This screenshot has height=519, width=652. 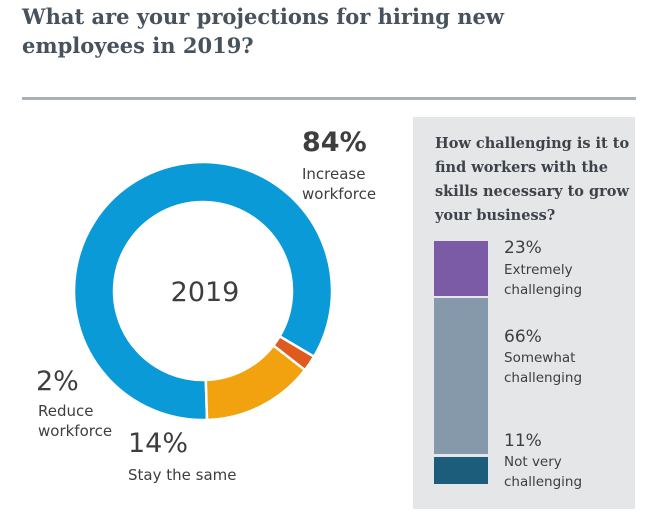 What do you see at coordinates (158, 443) in the screenshot?
I see `stay-same-percent: 14%` at bounding box center [158, 443].